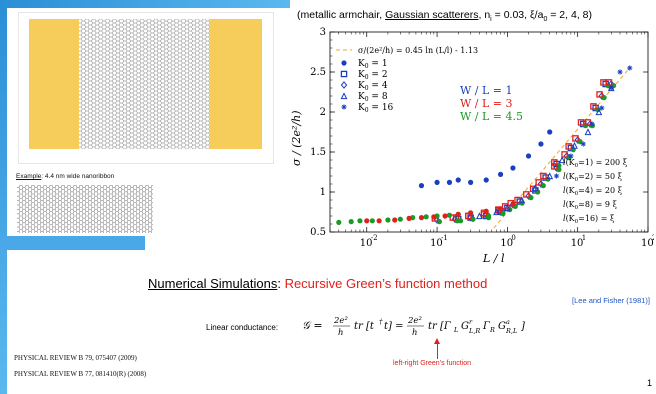 This screenshot has height=394, width=656. Describe the element at coordinates (72, 243) in the screenshot. I see `slide-frame-bottom` at that location.